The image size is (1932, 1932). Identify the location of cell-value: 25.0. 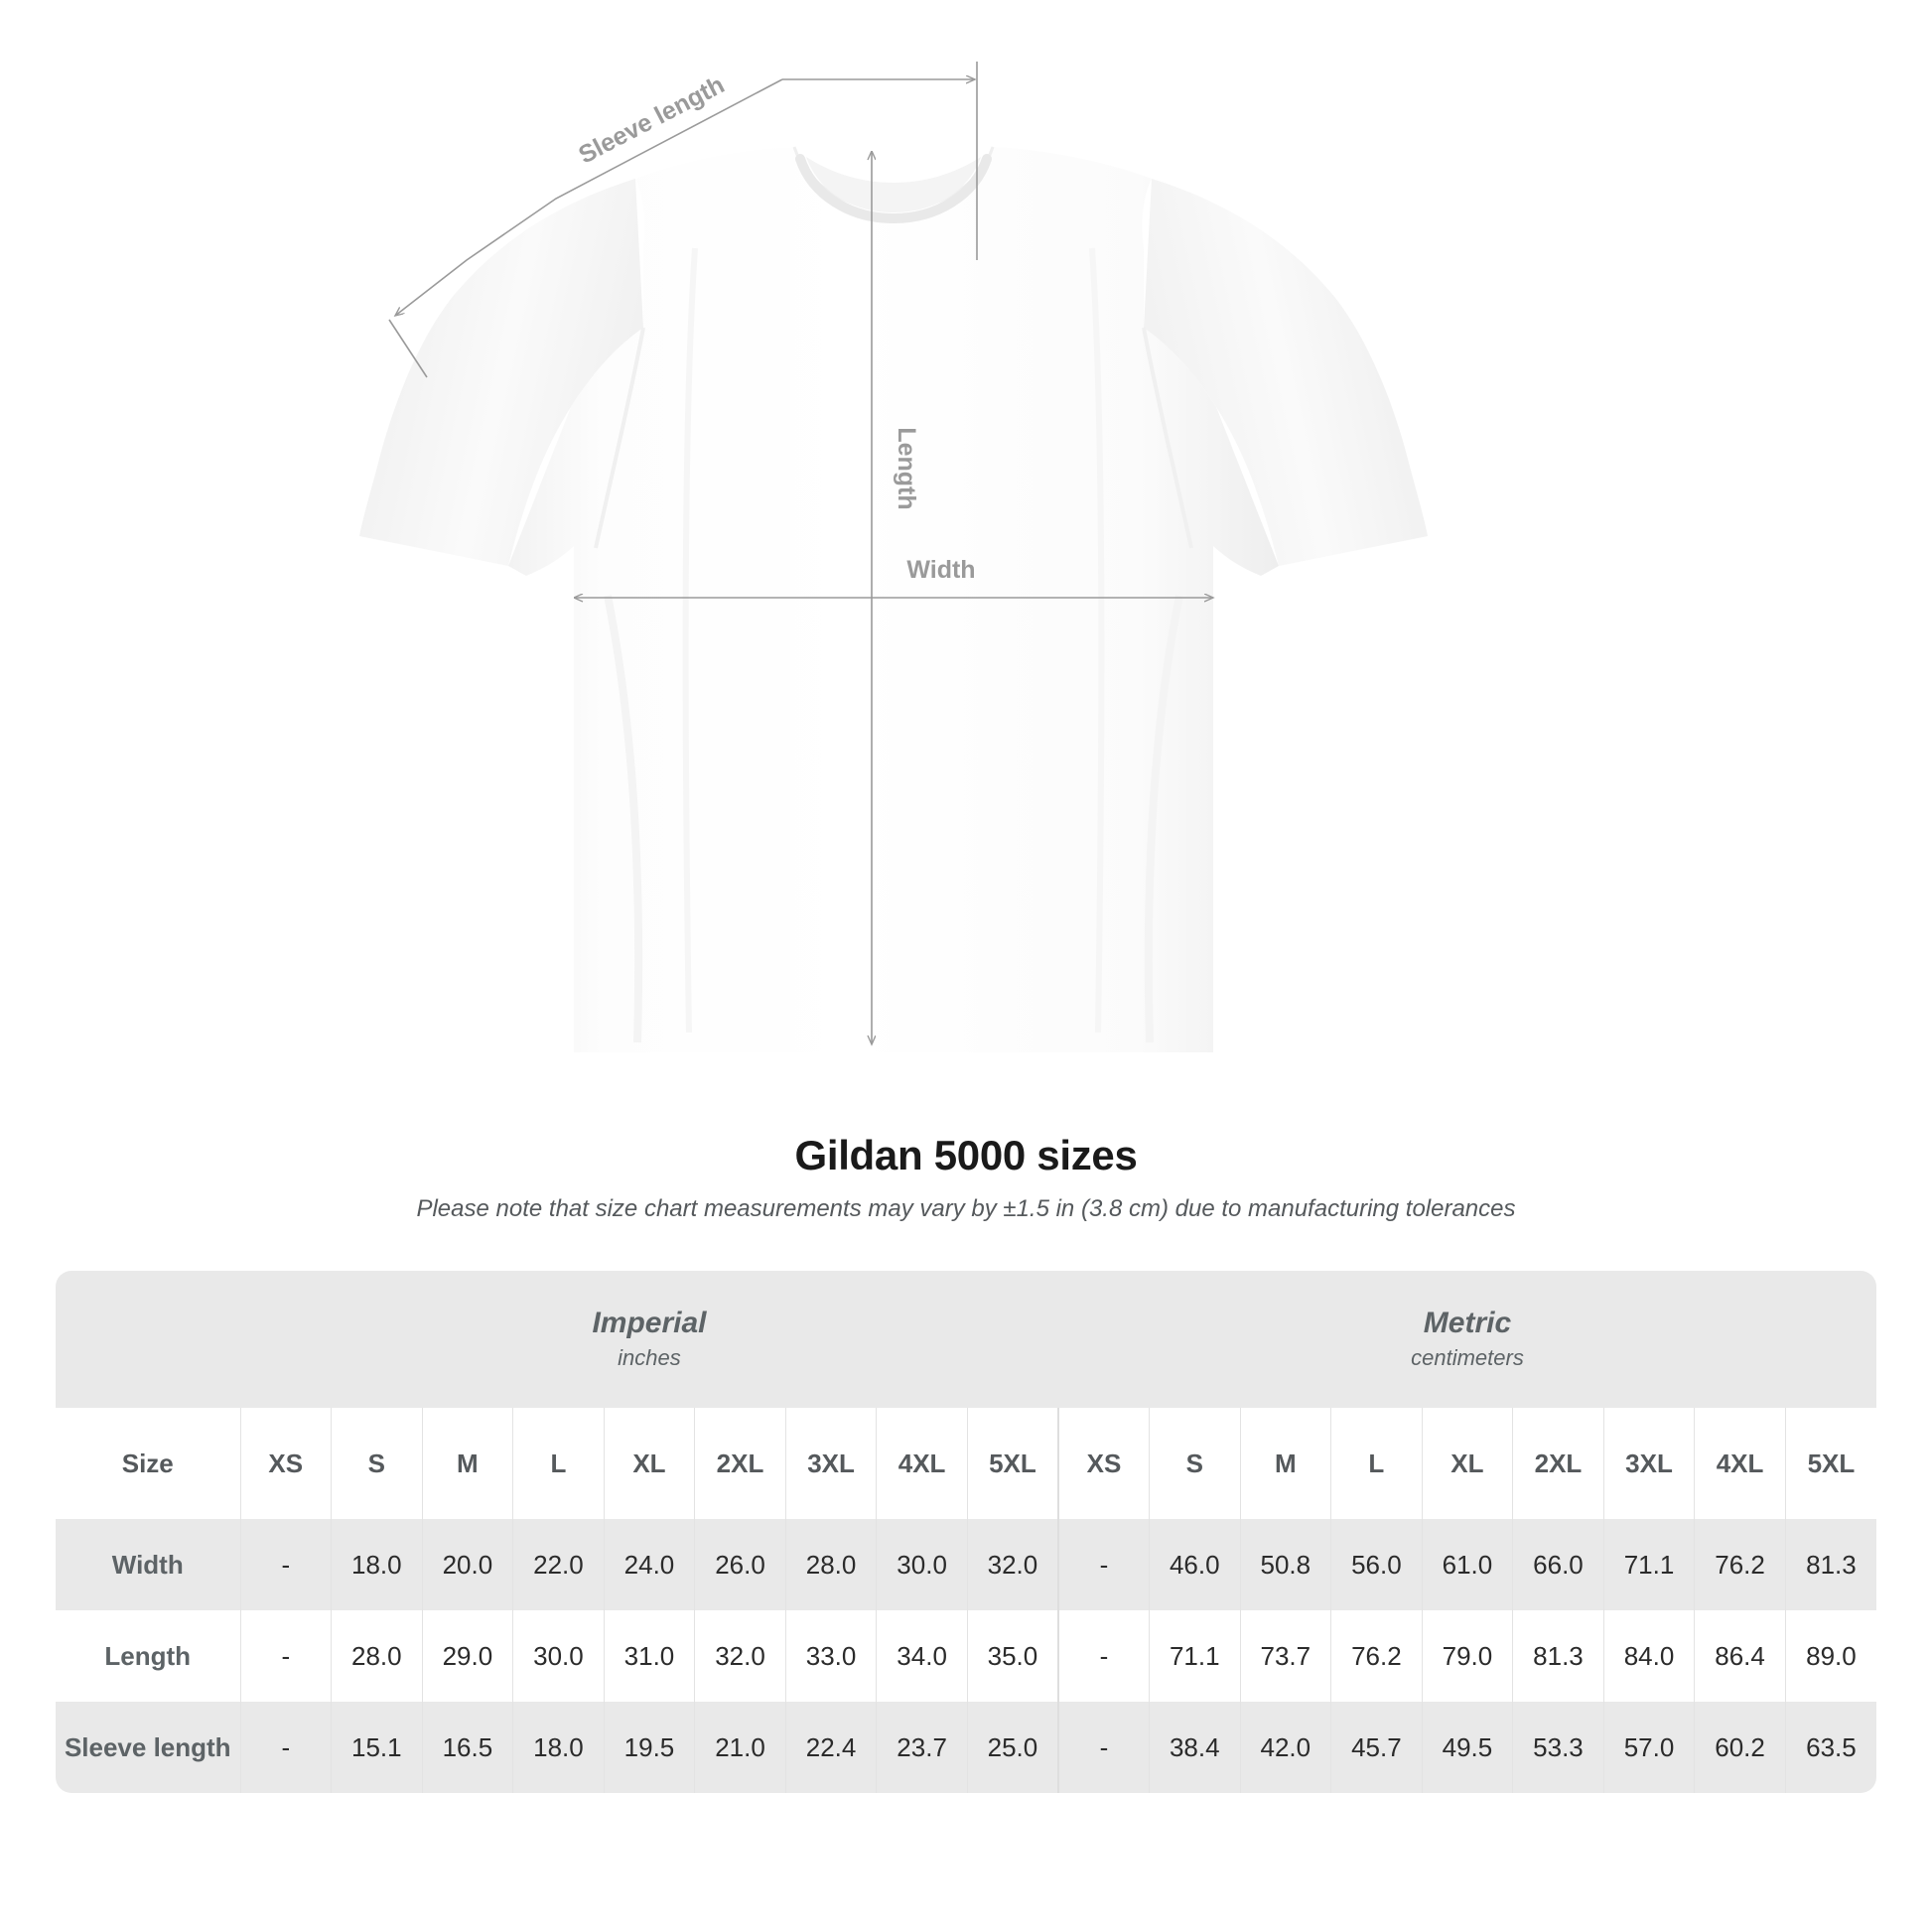
(1012, 1748).